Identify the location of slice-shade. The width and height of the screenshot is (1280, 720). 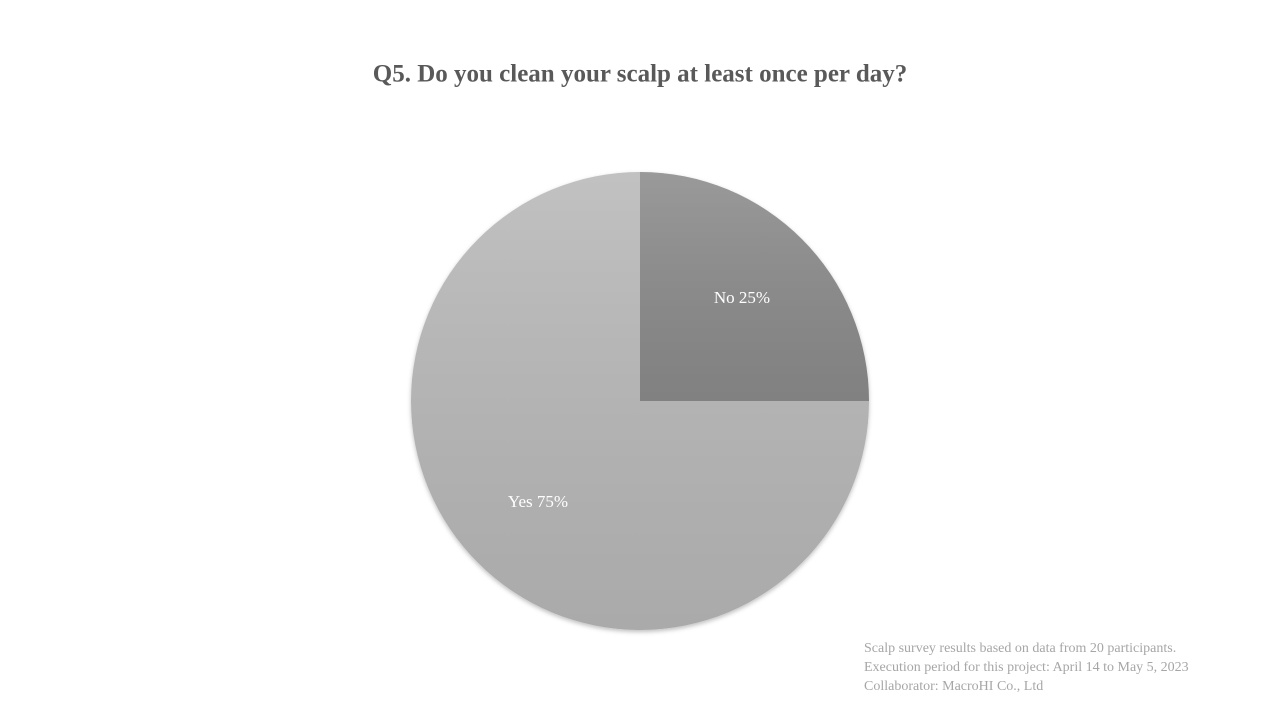
(754, 286).